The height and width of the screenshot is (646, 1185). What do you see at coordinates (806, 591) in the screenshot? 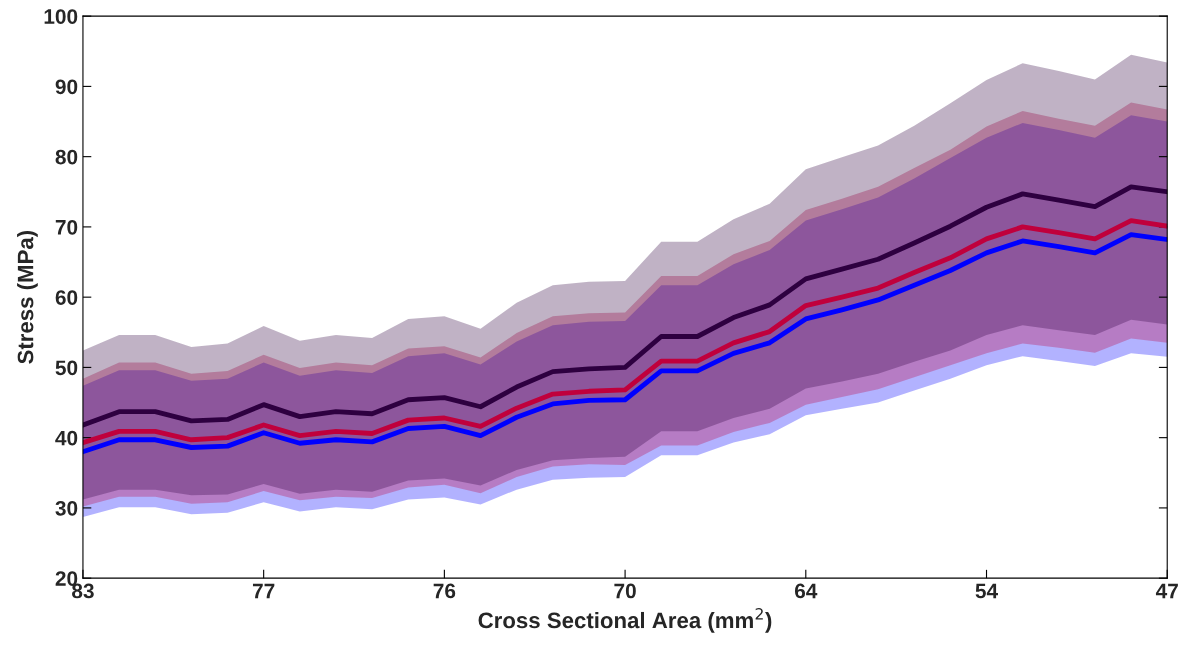
I see `x-tick-label: 64` at bounding box center [806, 591].